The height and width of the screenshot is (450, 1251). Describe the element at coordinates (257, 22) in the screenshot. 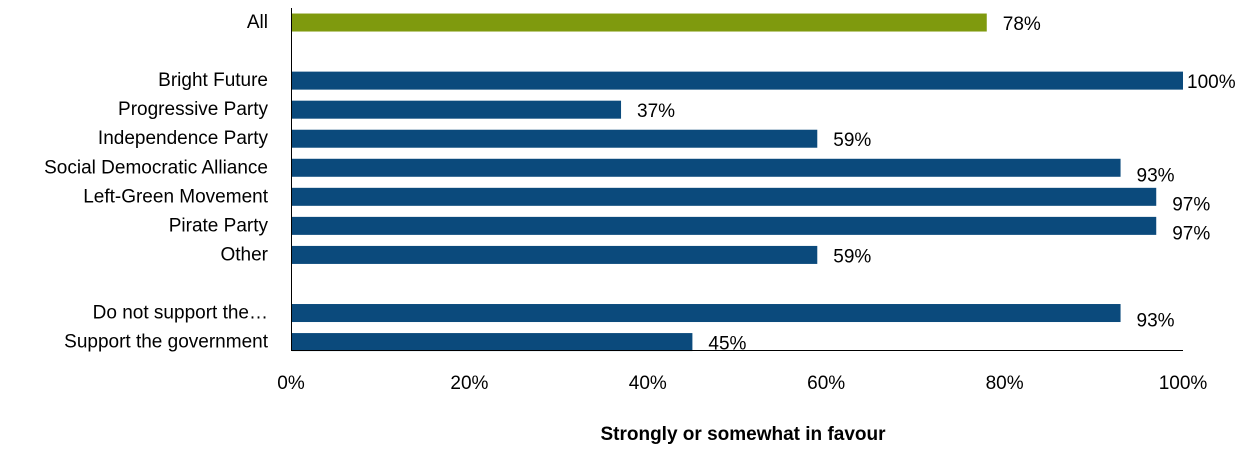

I see `category-label-all: All` at that location.